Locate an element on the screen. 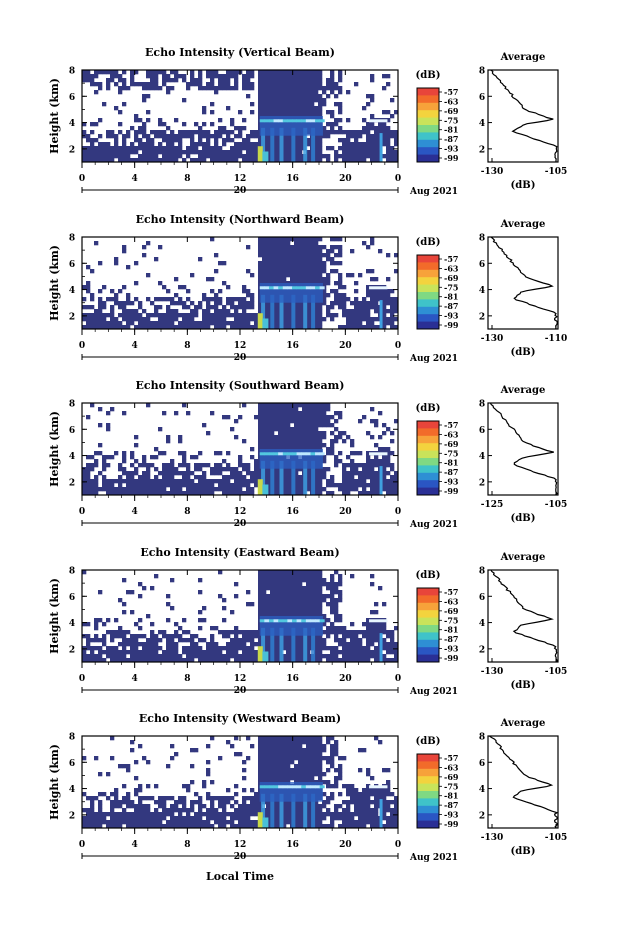 The width and height of the screenshot is (618, 929). panel-title: Echo Intensity (Vertical Beam) is located at coordinates (240, 52).